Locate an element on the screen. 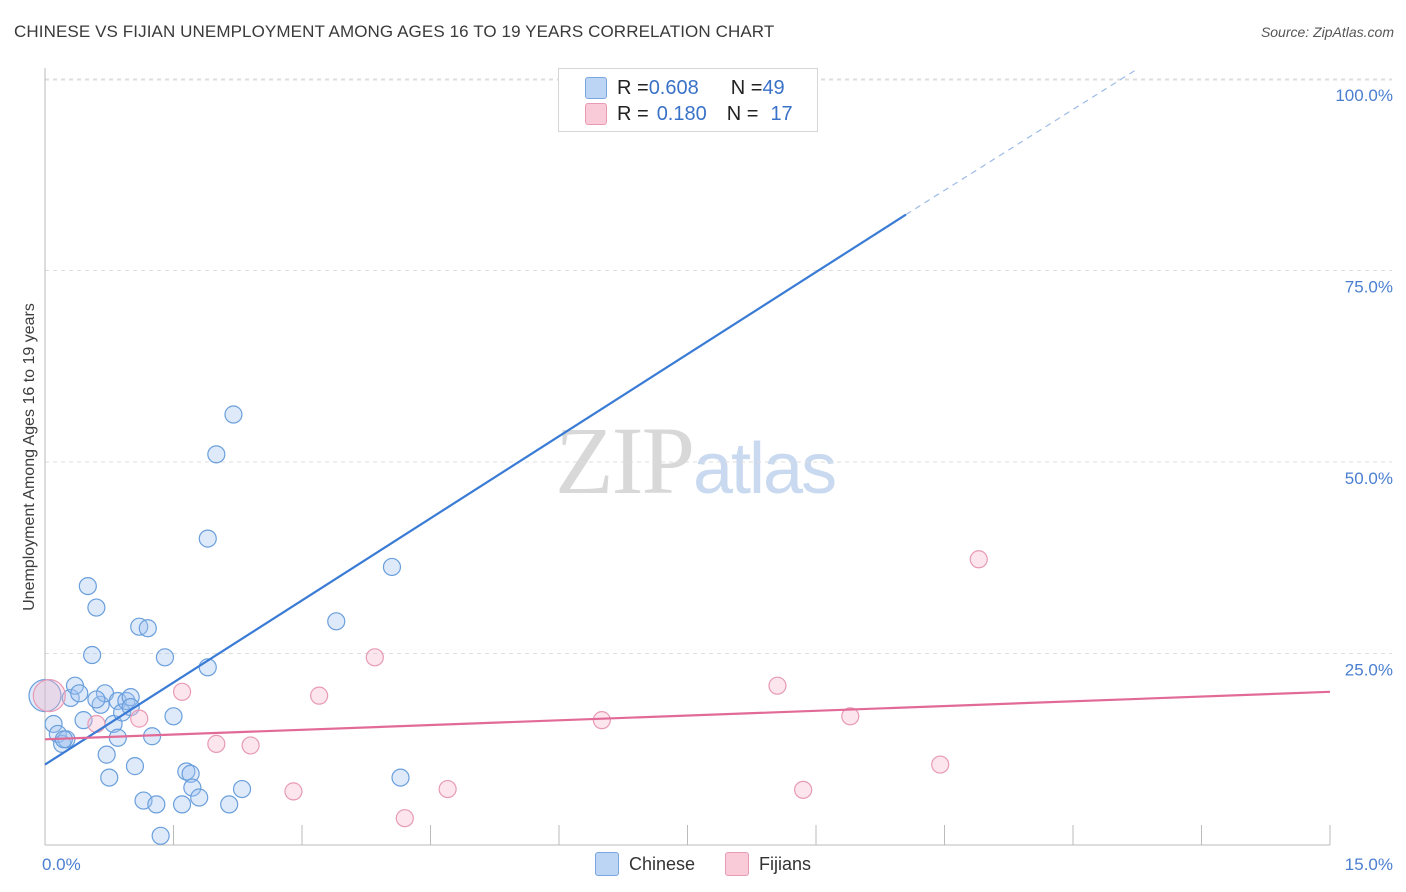 This screenshot has height=892, width=1406. series-legend-chinese: Chinese is located at coordinates (645, 864).